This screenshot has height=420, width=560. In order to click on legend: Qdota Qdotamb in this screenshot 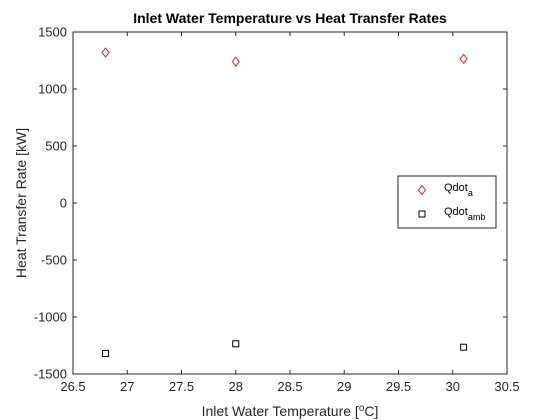, I will do `click(447, 202)`.